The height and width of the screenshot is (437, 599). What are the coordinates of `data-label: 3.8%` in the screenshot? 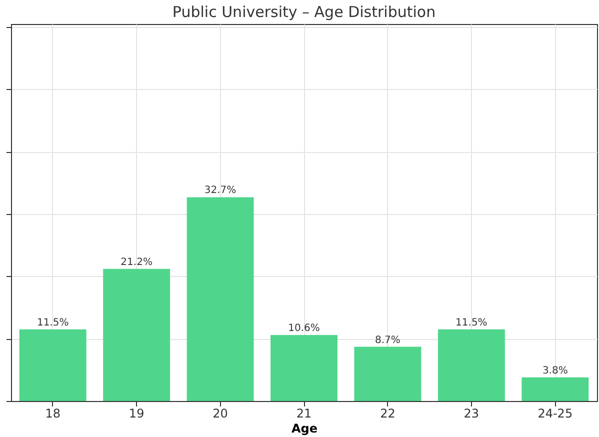 It's located at (555, 370).